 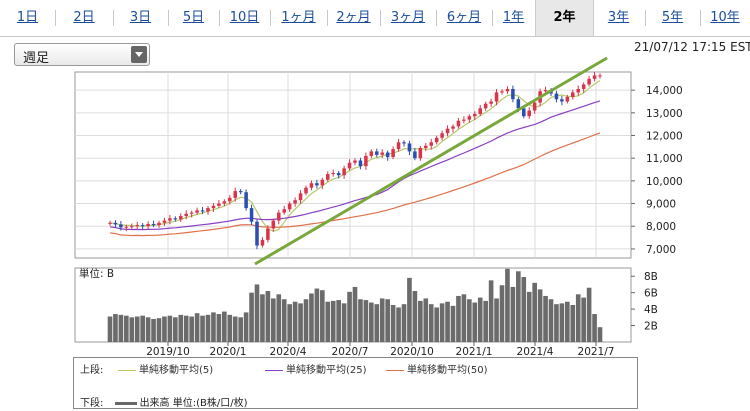 I want to click on tab-6: 1ヶ月, so click(x=298, y=17).